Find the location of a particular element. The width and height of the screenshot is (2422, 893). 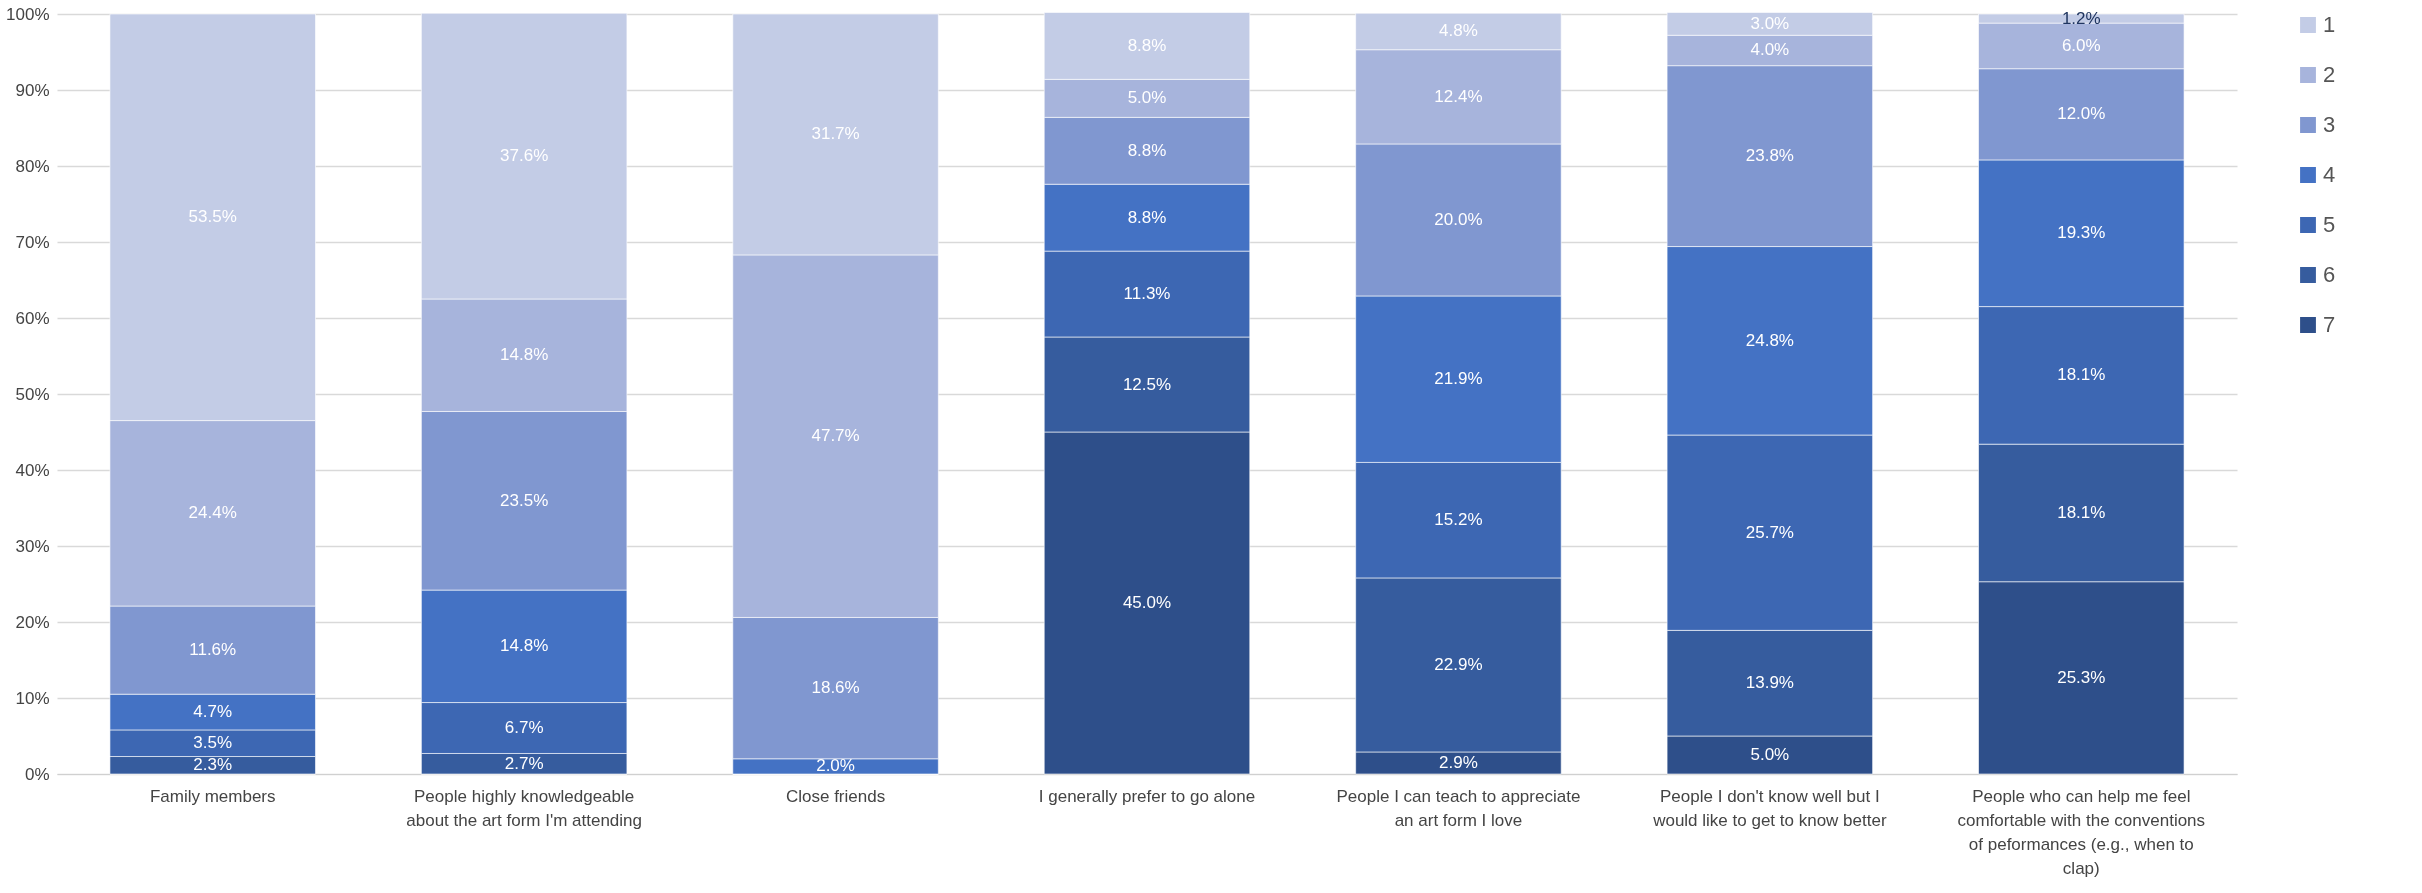

y-tick-label: 10% is located at coordinates (32, 698).